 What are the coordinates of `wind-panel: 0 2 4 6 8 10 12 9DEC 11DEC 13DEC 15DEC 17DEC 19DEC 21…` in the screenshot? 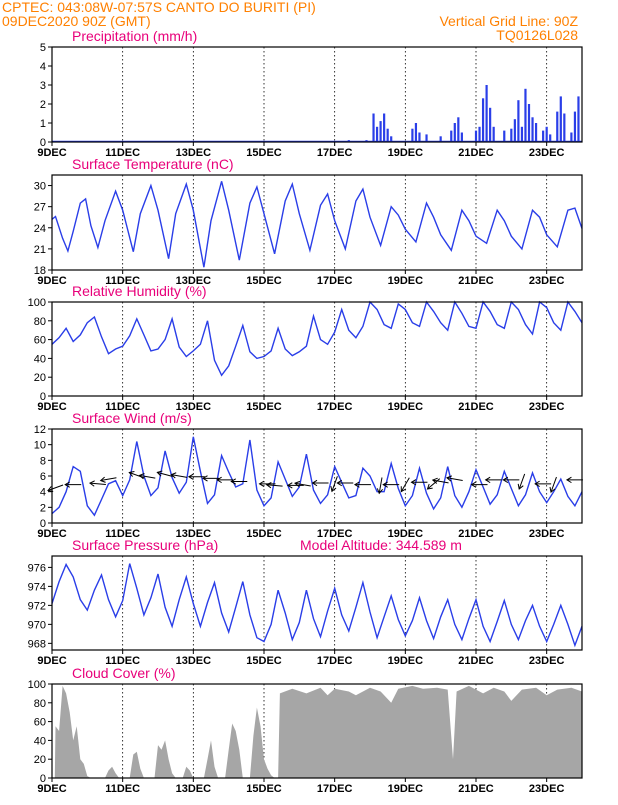 It's located at (308, 475).